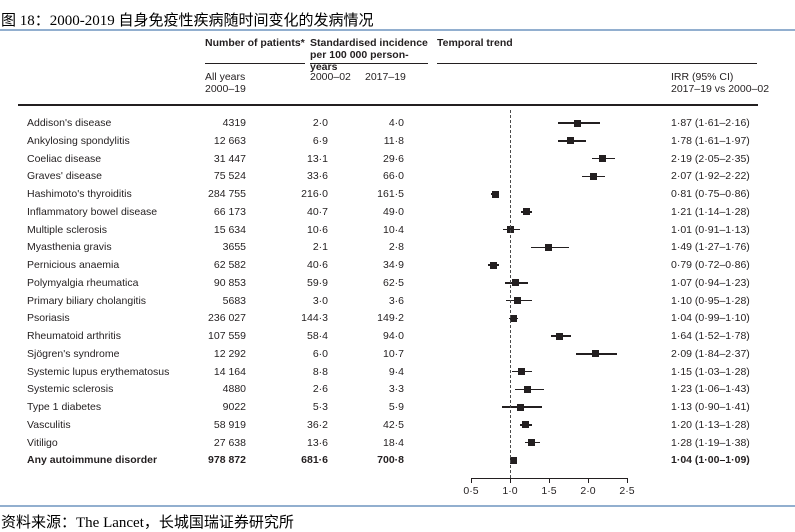 Image resolution: width=795 pixels, height=532 pixels. Describe the element at coordinates (314, 194) in the screenshot. I see `cell-incidence-2000-02: 216·0` at that location.